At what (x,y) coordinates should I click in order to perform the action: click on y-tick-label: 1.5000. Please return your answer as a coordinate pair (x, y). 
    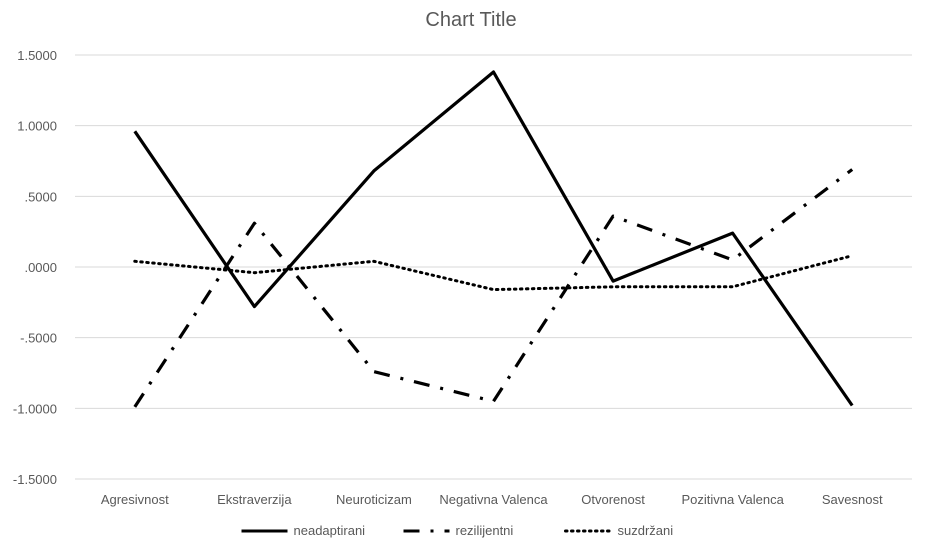
    Looking at the image, I should click on (37, 55).